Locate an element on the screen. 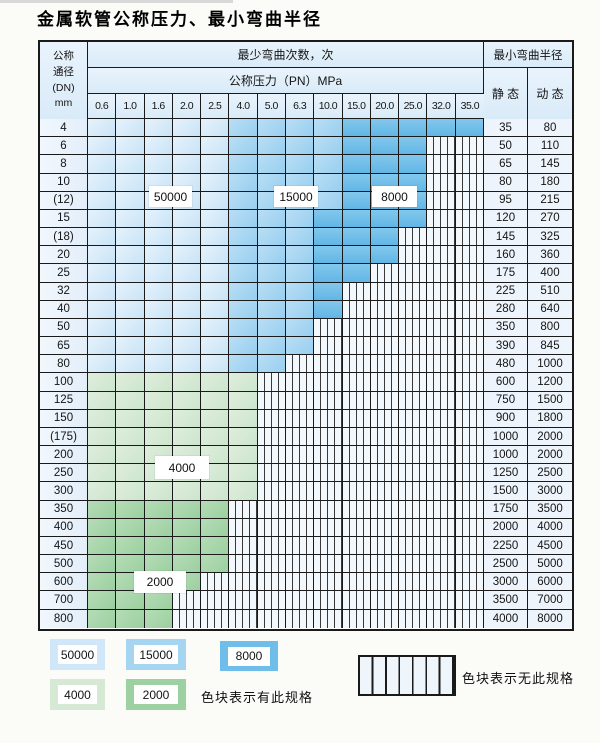 The image size is (600, 743). dynamic-radius-cell: 180 is located at coordinates (550, 182).